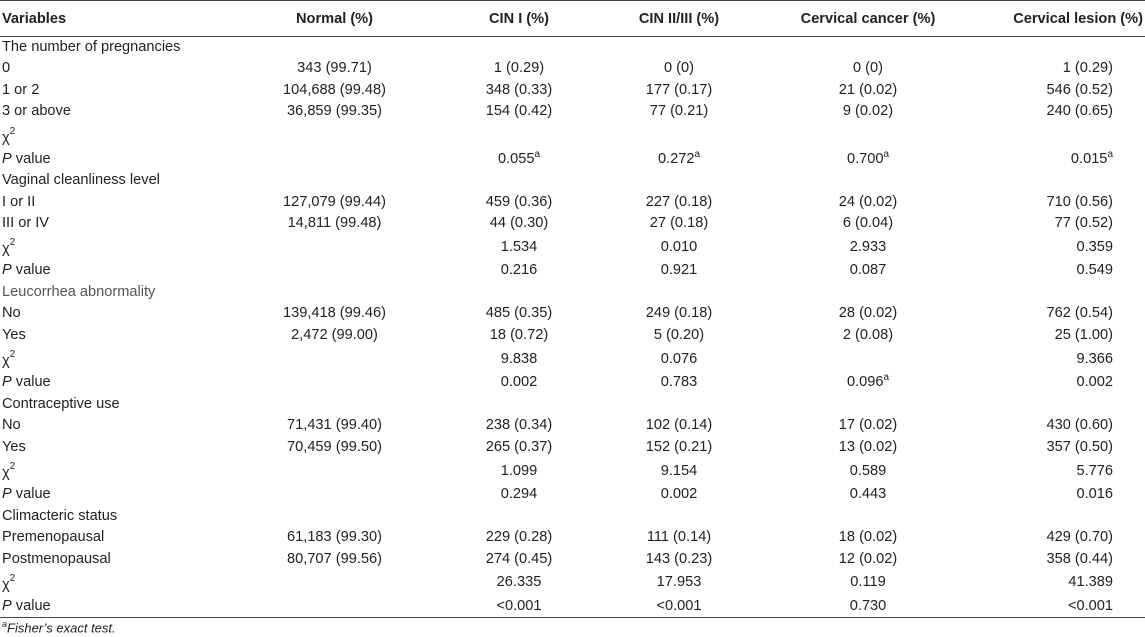 Image resolution: width=1145 pixels, height=637 pixels. Describe the element at coordinates (61, 628) in the screenshot. I see `footnote-text: Fisher’s exact test.` at that location.